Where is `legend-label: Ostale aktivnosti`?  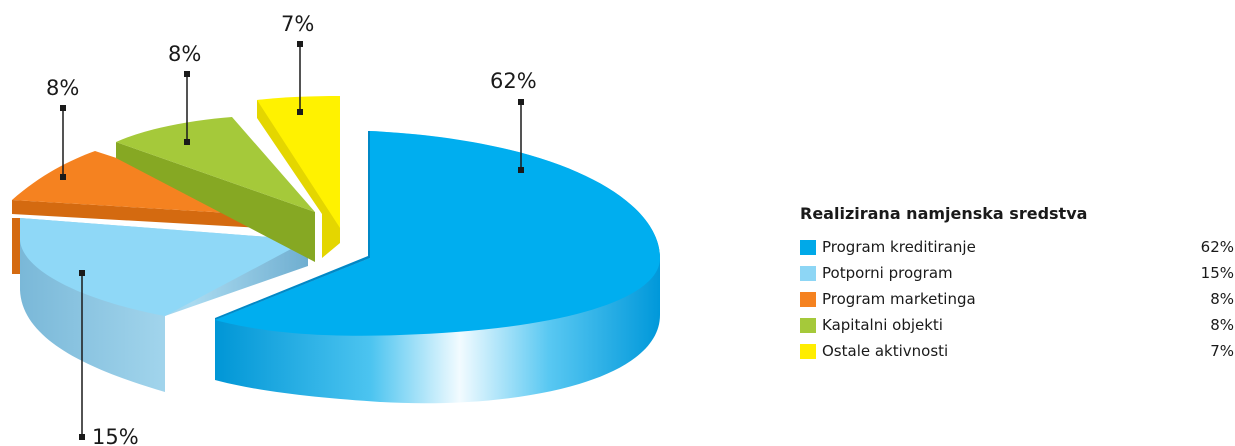 legend-label: Ostale aktivnosti is located at coordinates (885, 351).